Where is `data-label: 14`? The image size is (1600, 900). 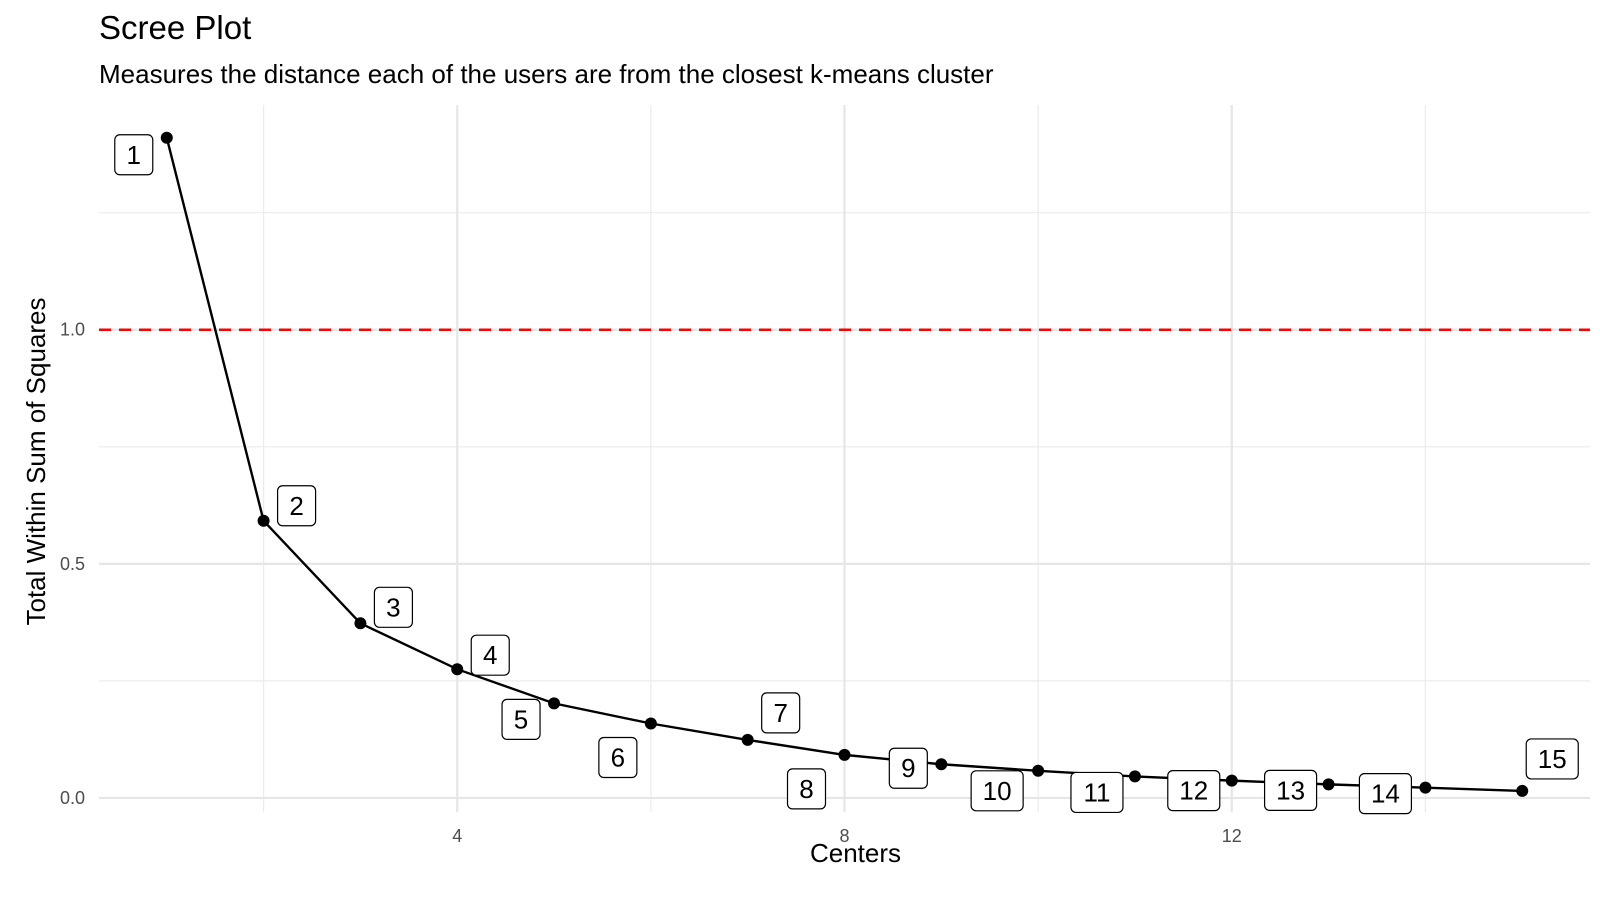
data-label: 14 is located at coordinates (1385, 794).